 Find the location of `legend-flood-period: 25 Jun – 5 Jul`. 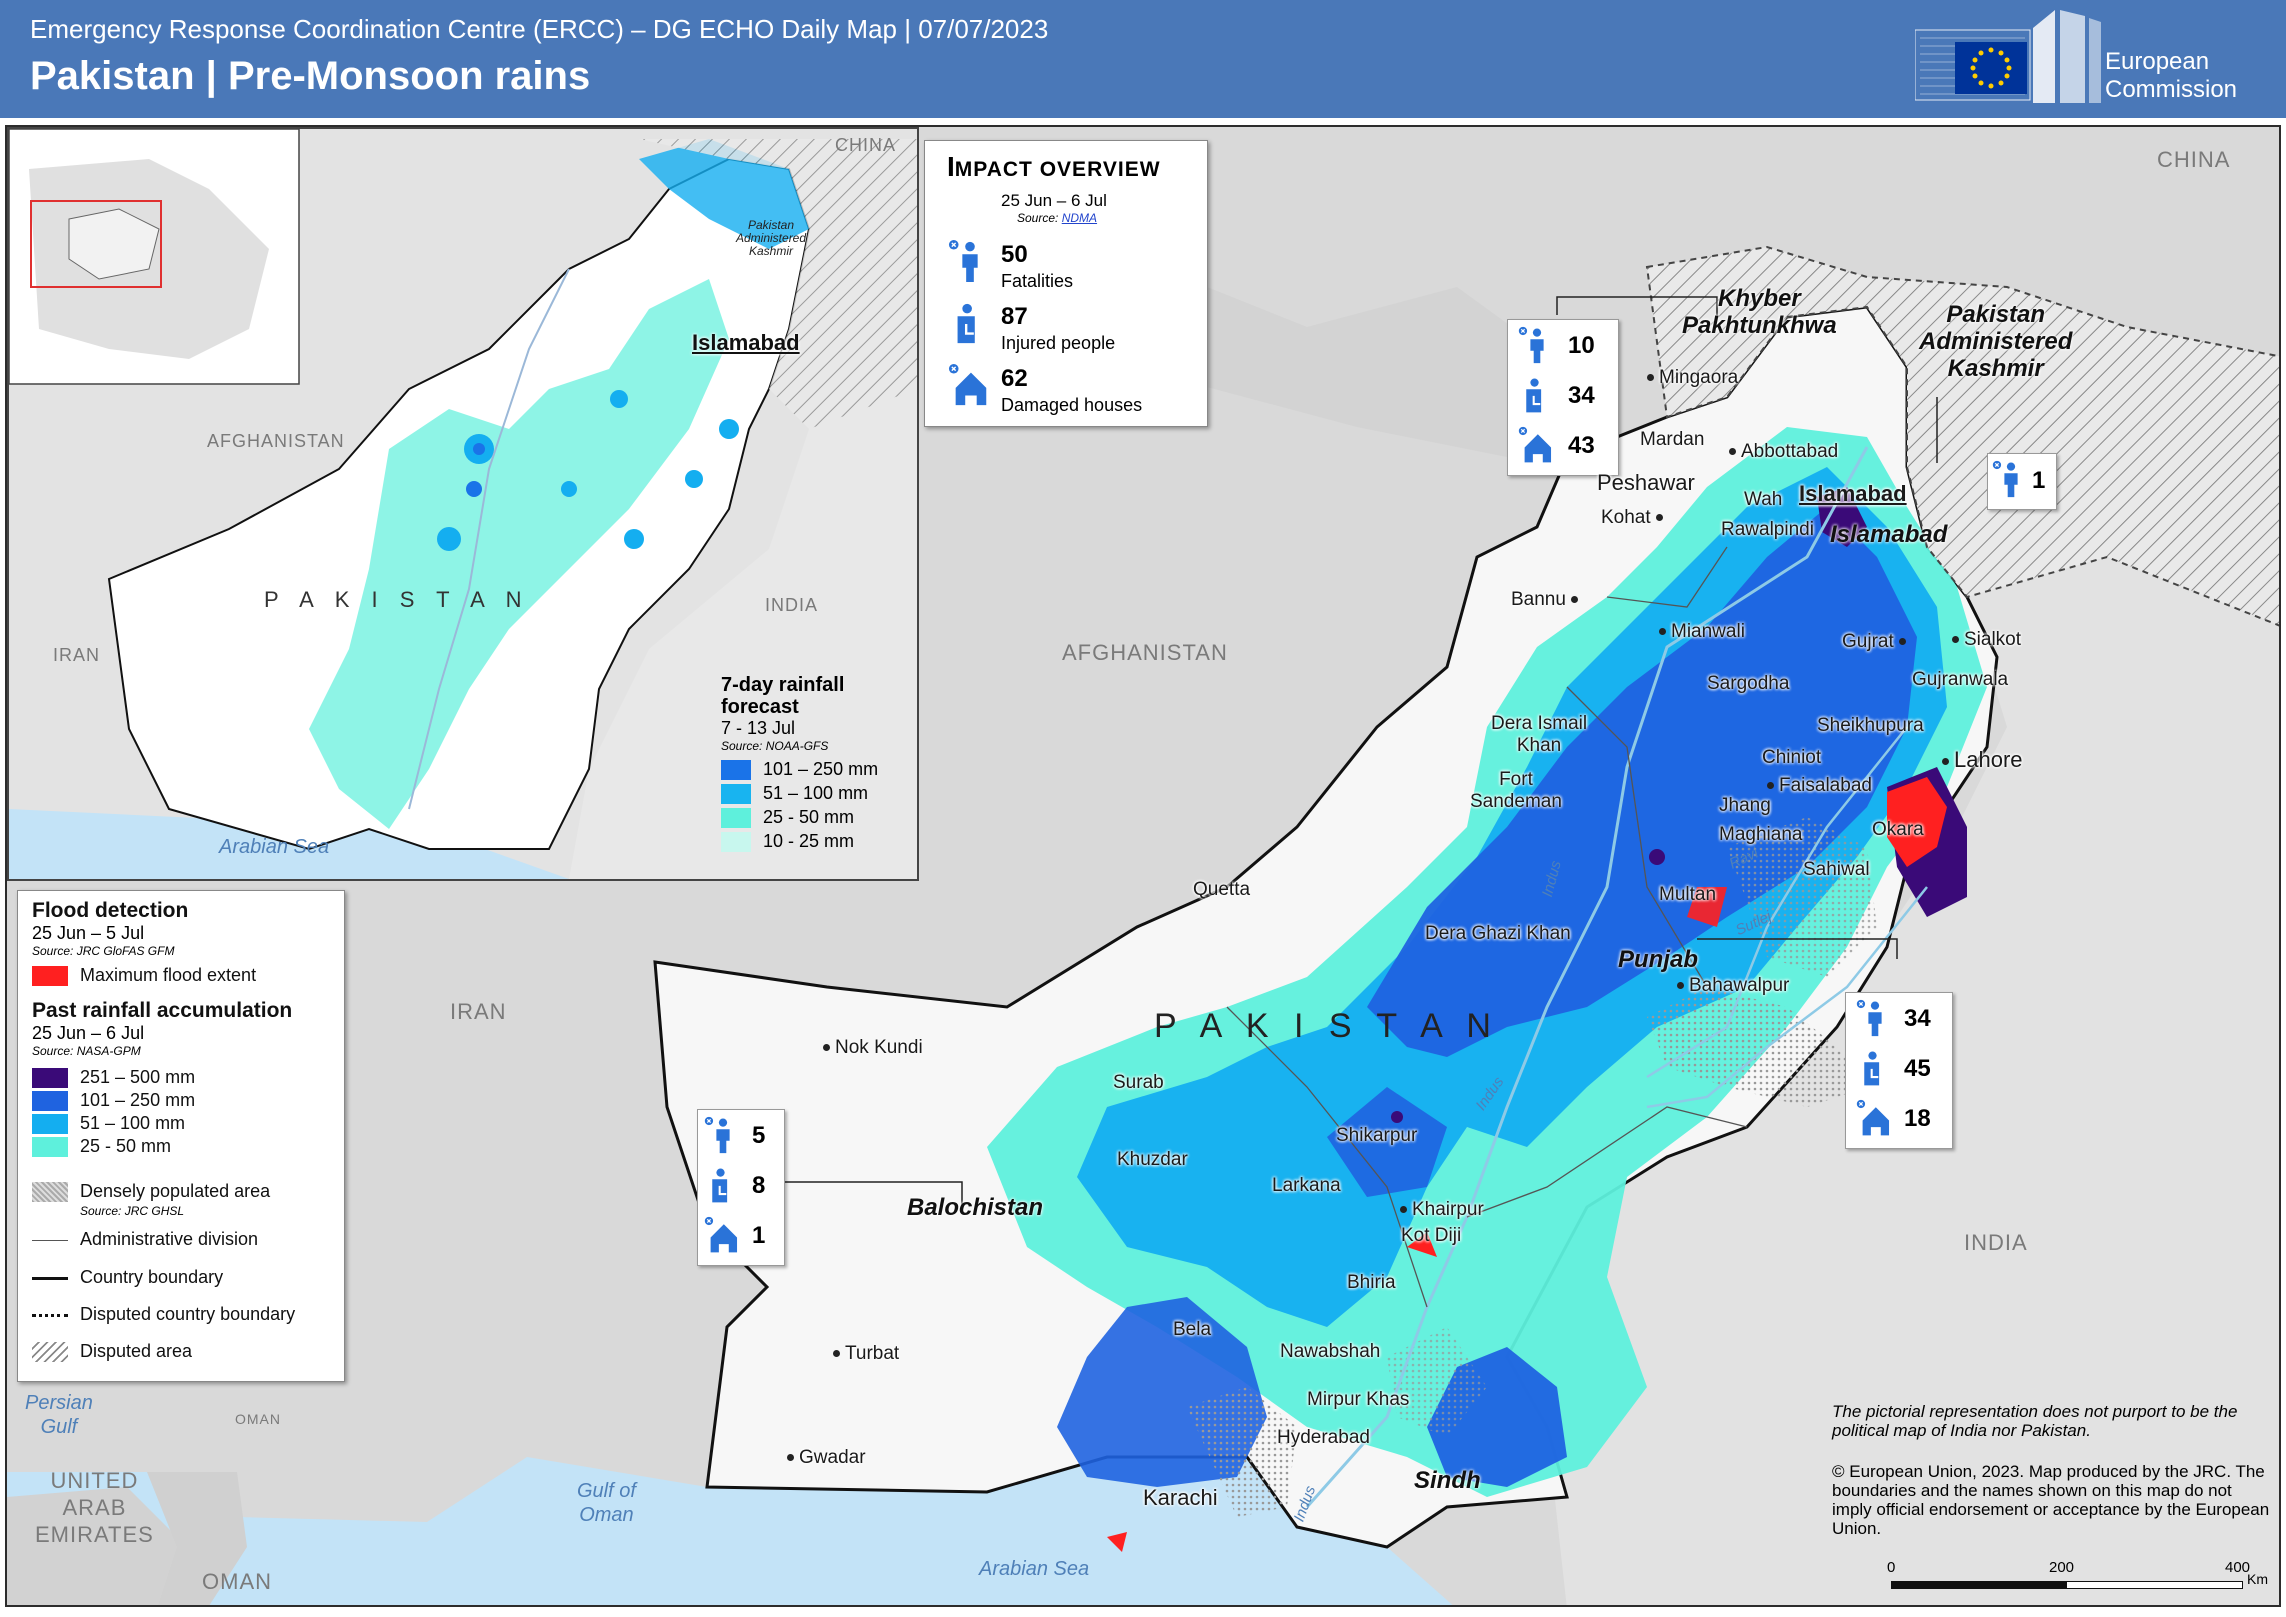

legend-flood-period: 25 Jun – 5 Jul is located at coordinates (88, 933).